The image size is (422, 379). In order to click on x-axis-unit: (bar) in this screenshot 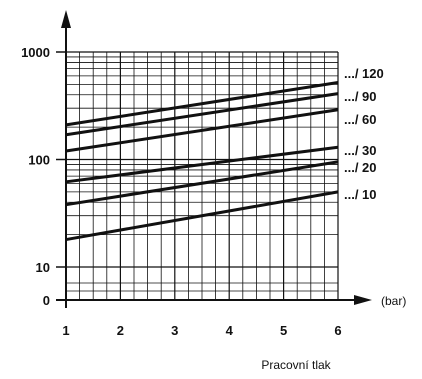, I will do `click(393, 301)`.